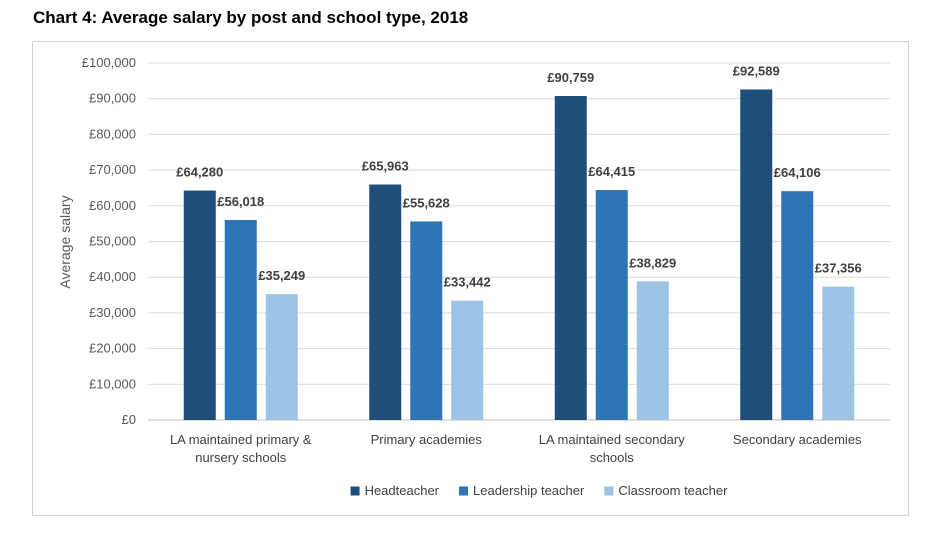 The image size is (940, 541). What do you see at coordinates (109, 62) in the screenshot?
I see `y-tick-label: £100,000` at bounding box center [109, 62].